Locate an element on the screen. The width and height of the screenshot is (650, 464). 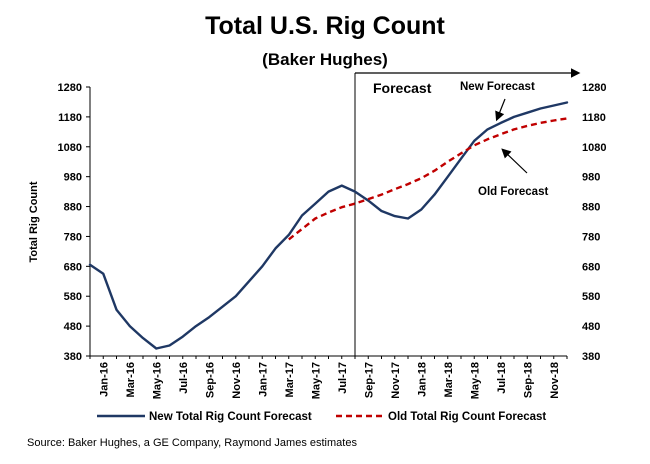
y-tick-label-left: 780 is located at coordinates (73, 237).